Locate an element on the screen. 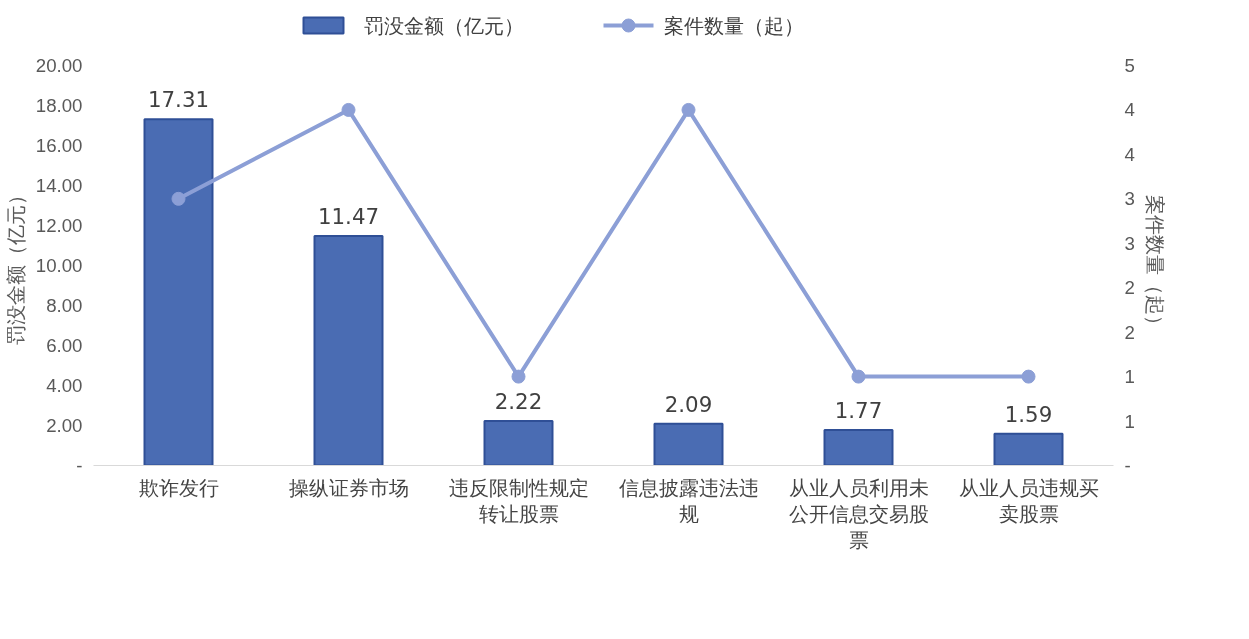 The height and width of the screenshot is (639, 1249). y-tick-label: 6.00 is located at coordinates (64, 345).